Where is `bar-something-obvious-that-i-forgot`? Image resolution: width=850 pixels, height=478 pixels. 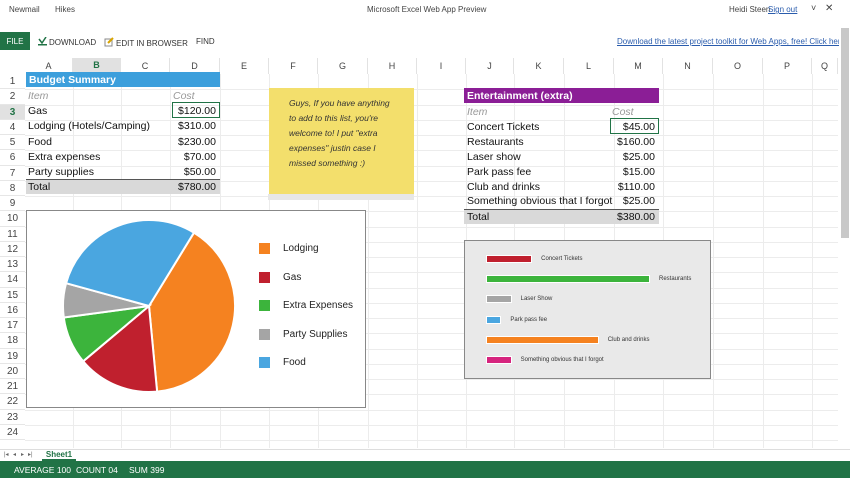 bar-something-obvious-that-i-forgot is located at coordinates (499, 360).